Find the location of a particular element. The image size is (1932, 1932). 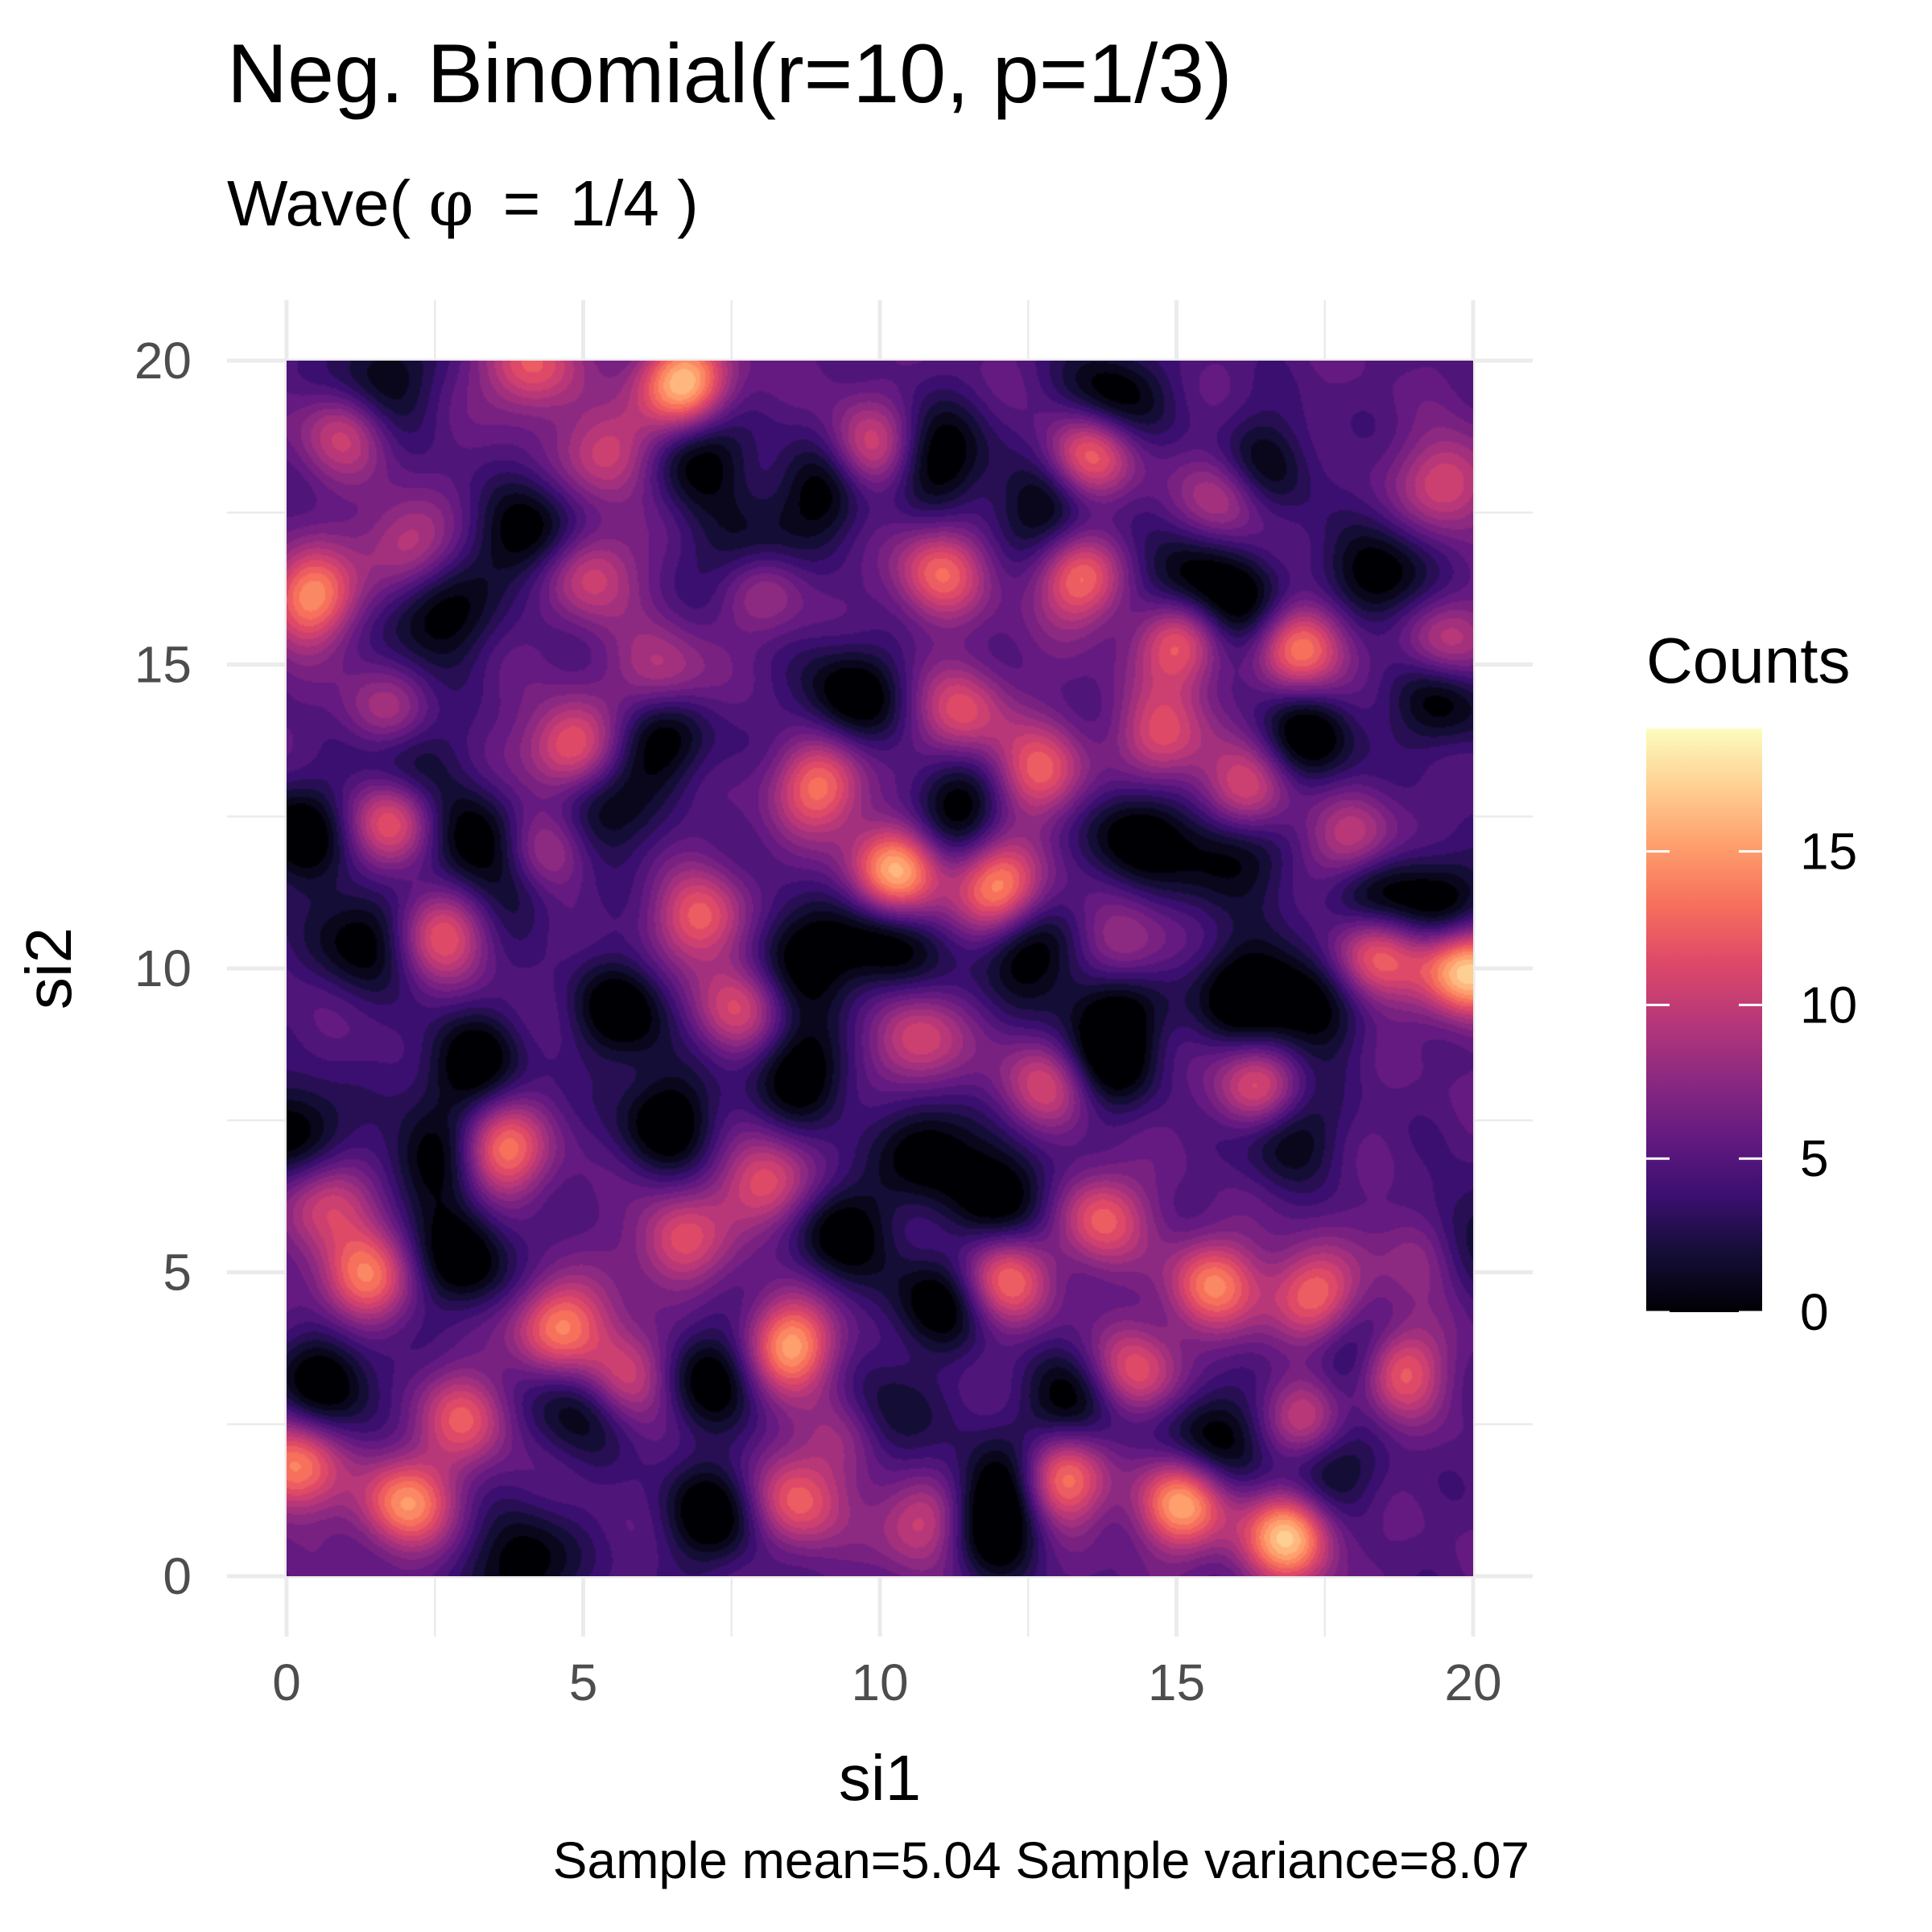

legend-tick-label: 0 is located at coordinates (1814, 1312).